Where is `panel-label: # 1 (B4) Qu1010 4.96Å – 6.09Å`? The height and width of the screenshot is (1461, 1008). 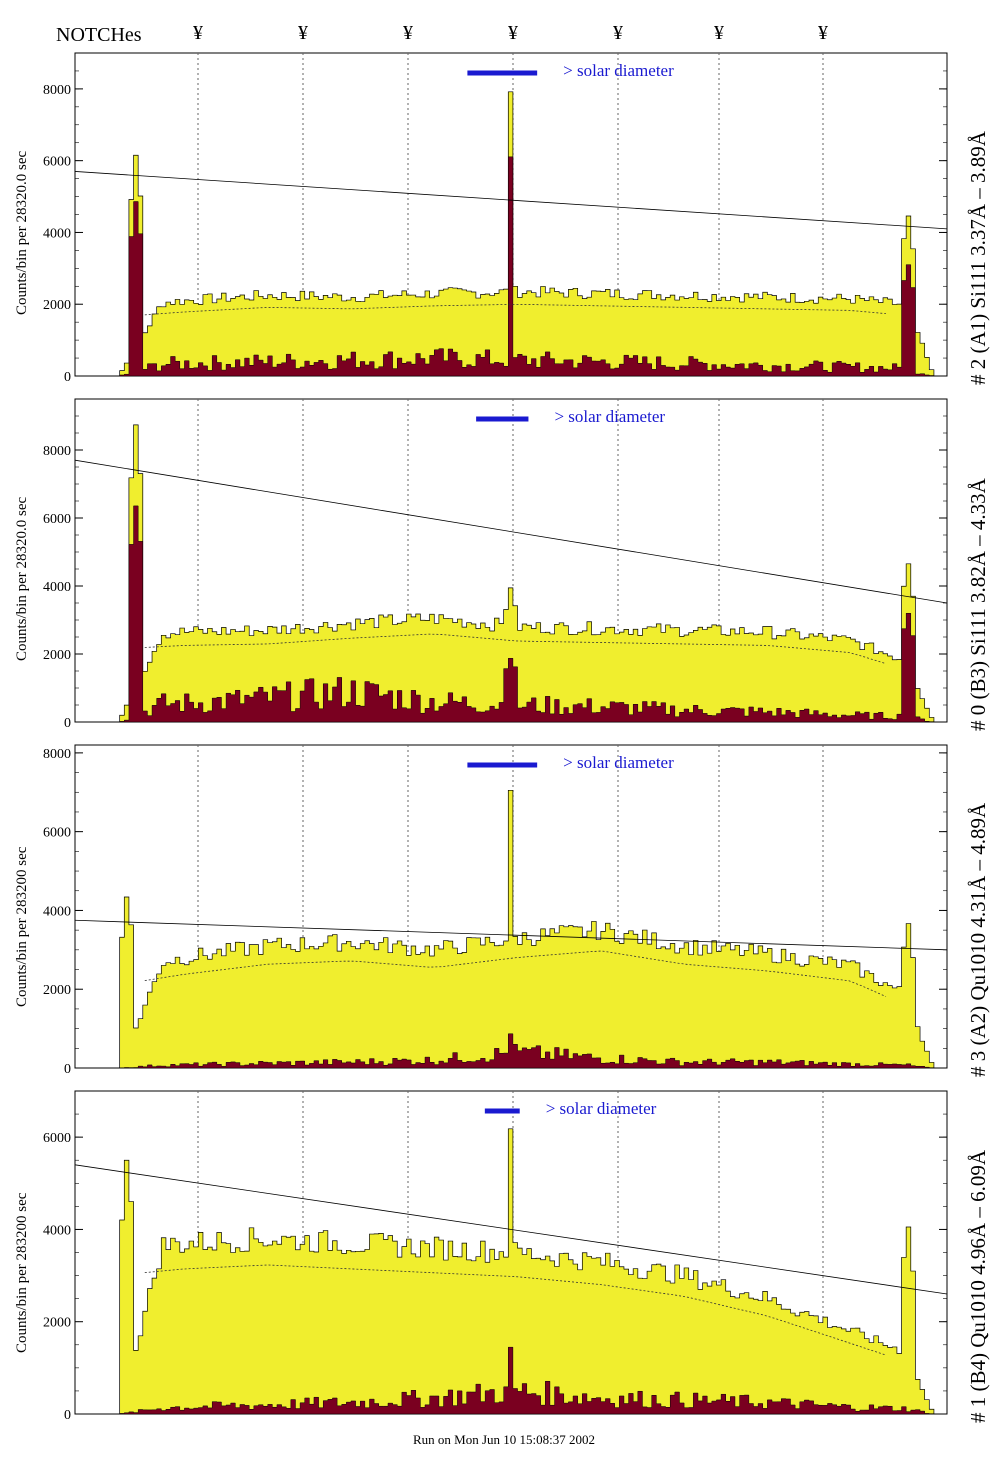 panel-label: # 1 (B4) Qu1010 4.96Å – 6.09Å is located at coordinates (978, 1286).